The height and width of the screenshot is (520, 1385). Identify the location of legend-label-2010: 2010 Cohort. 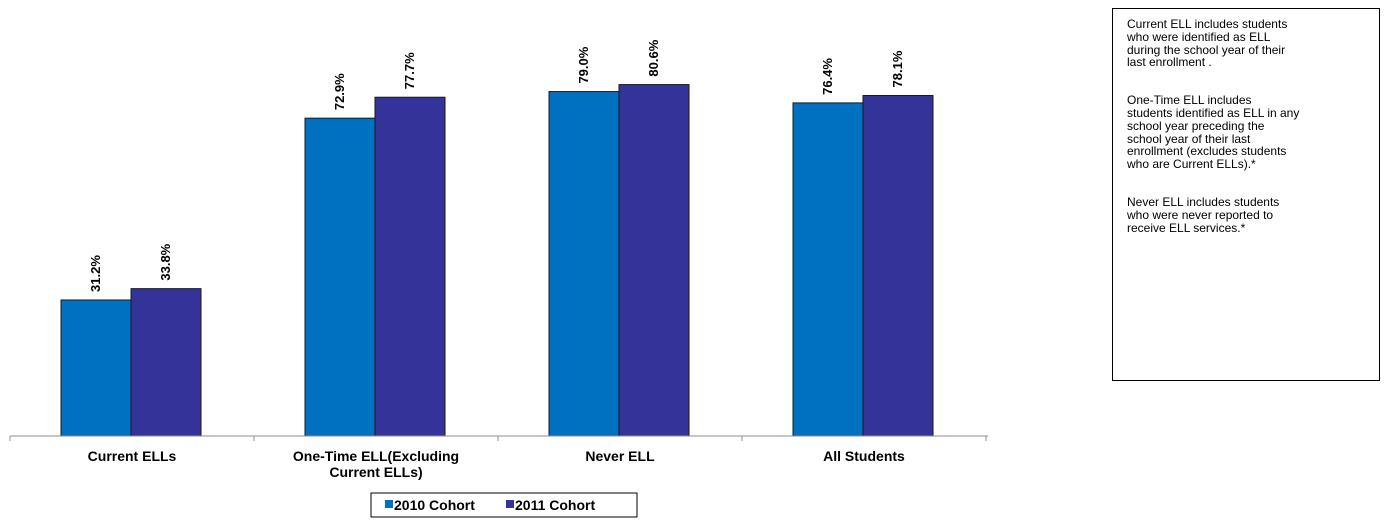
(434, 505).